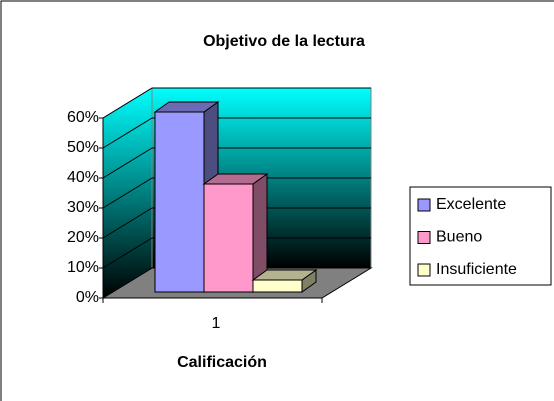 The height and width of the screenshot is (401, 554). Describe the element at coordinates (222, 362) in the screenshot. I see `x-axis-label: Calificación` at that location.